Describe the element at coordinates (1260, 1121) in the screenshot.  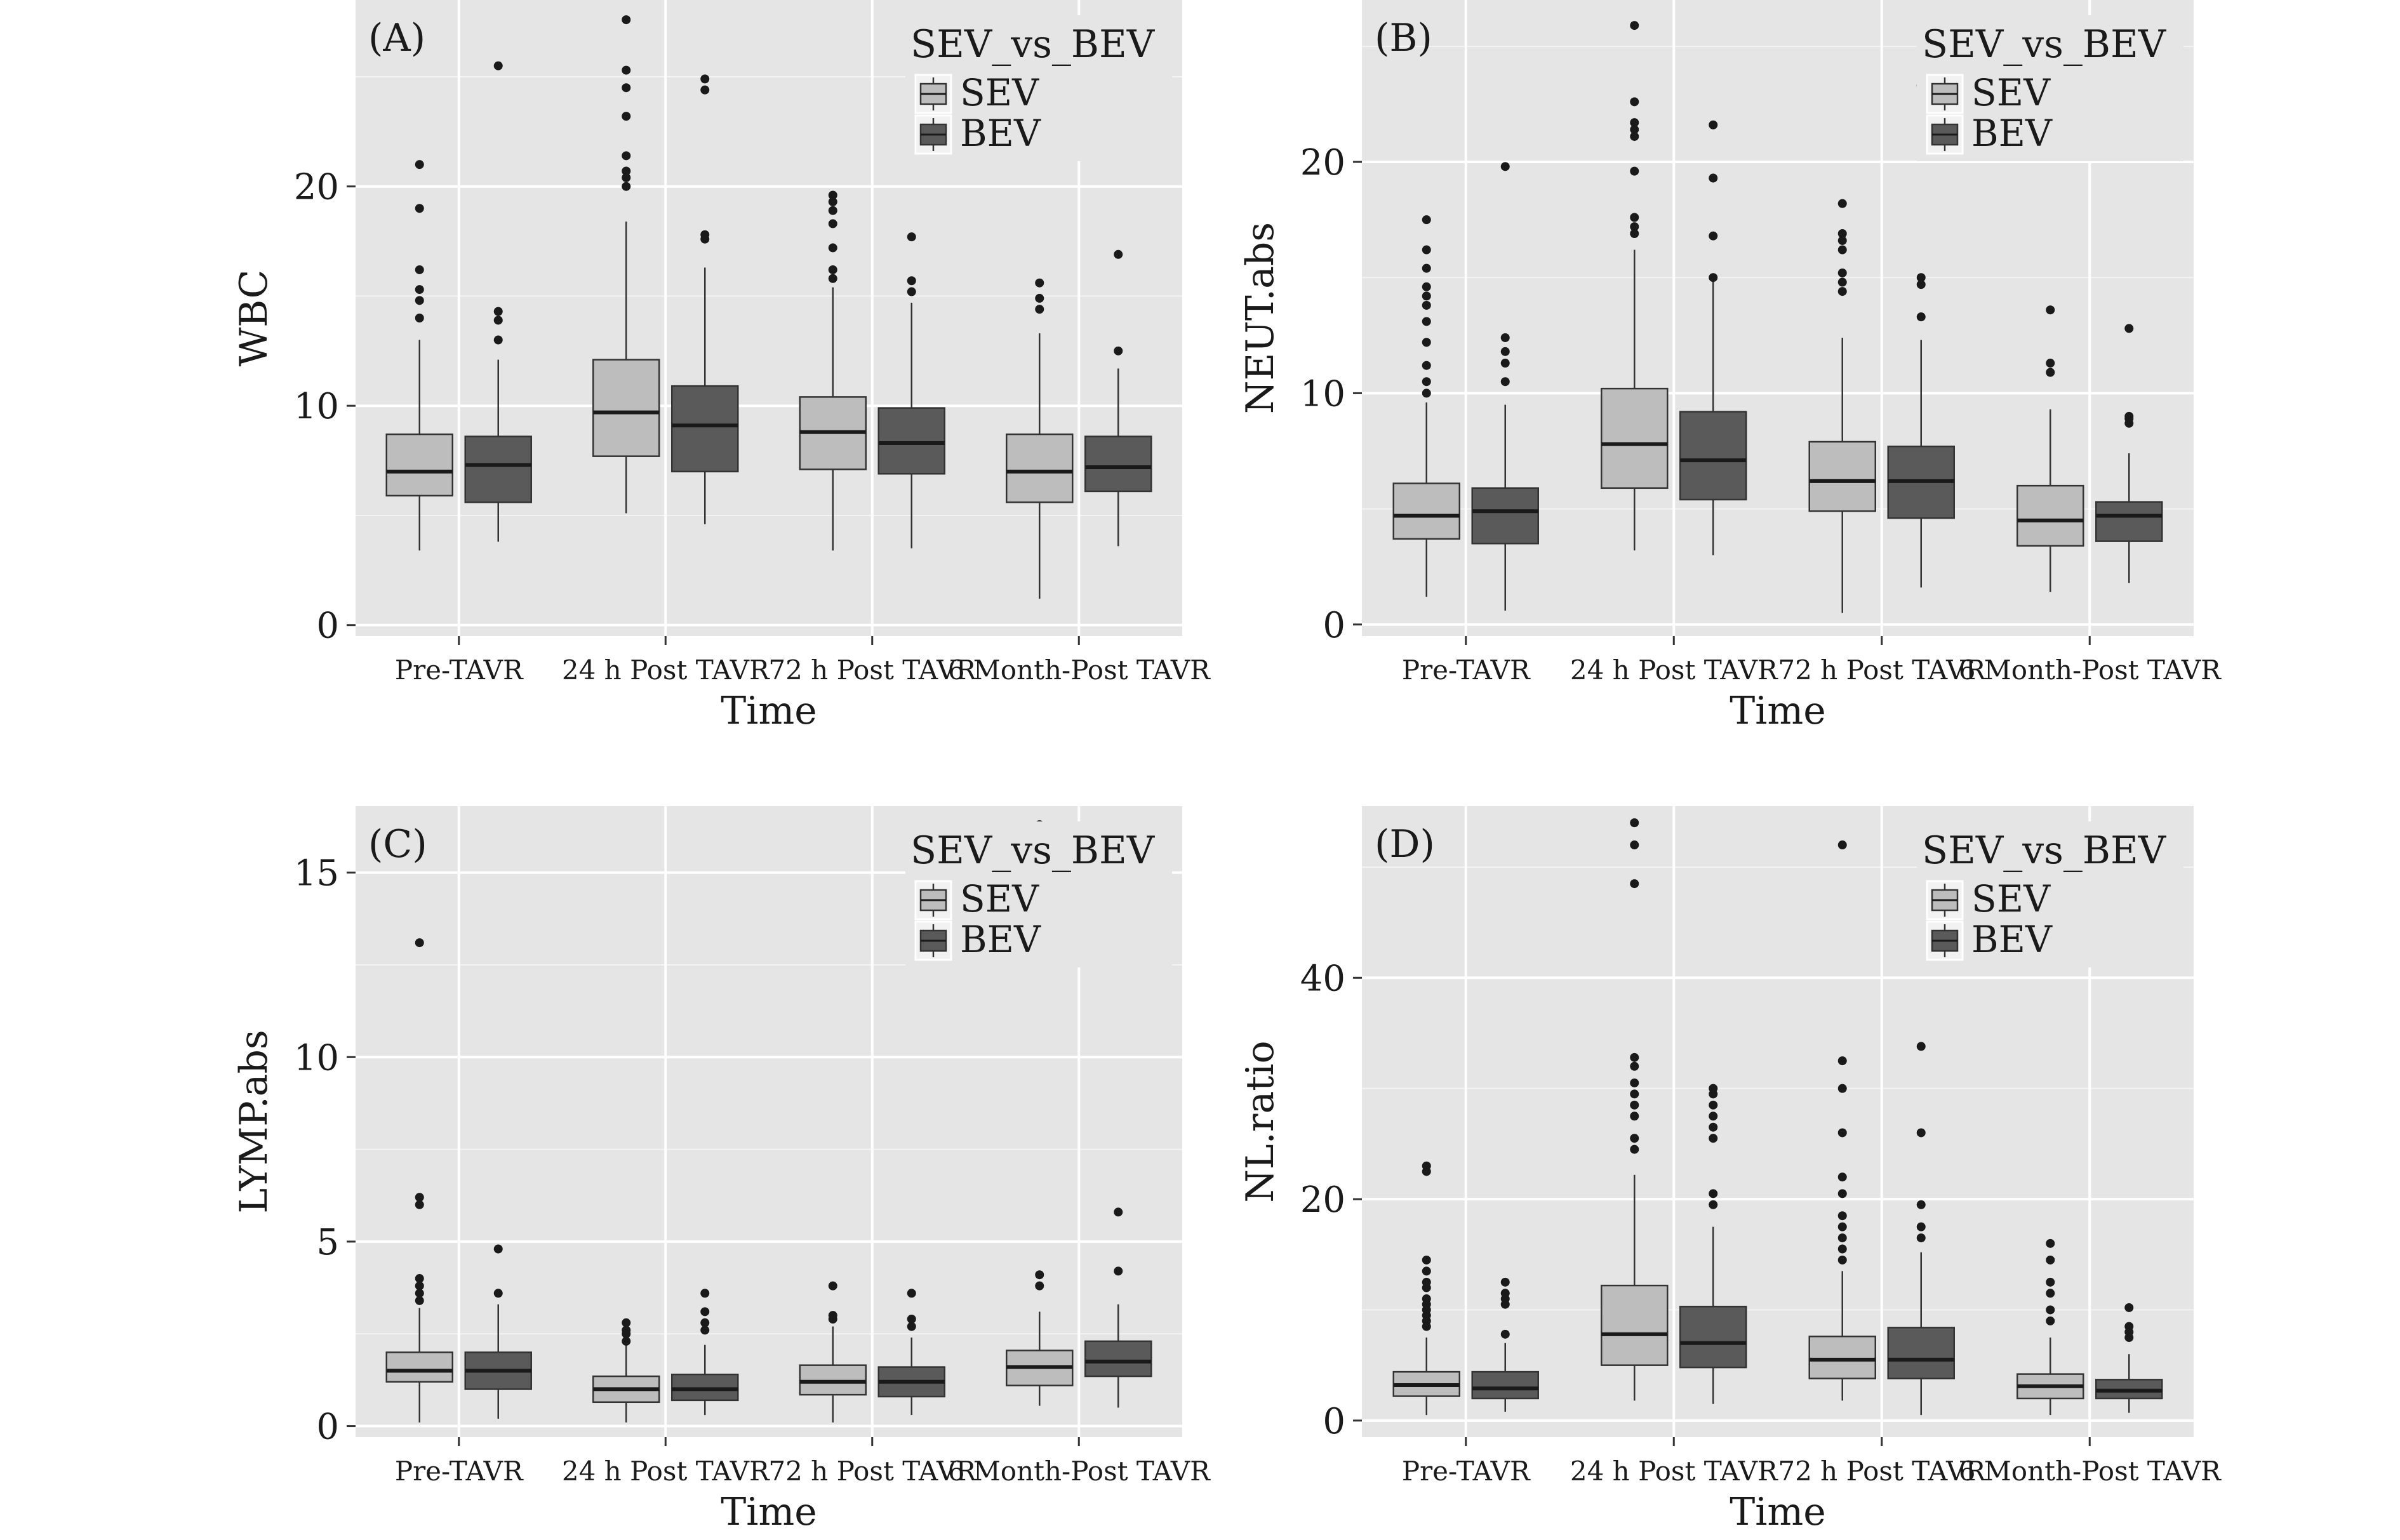
I see `y-axis-title: NL.ratio` at that location.